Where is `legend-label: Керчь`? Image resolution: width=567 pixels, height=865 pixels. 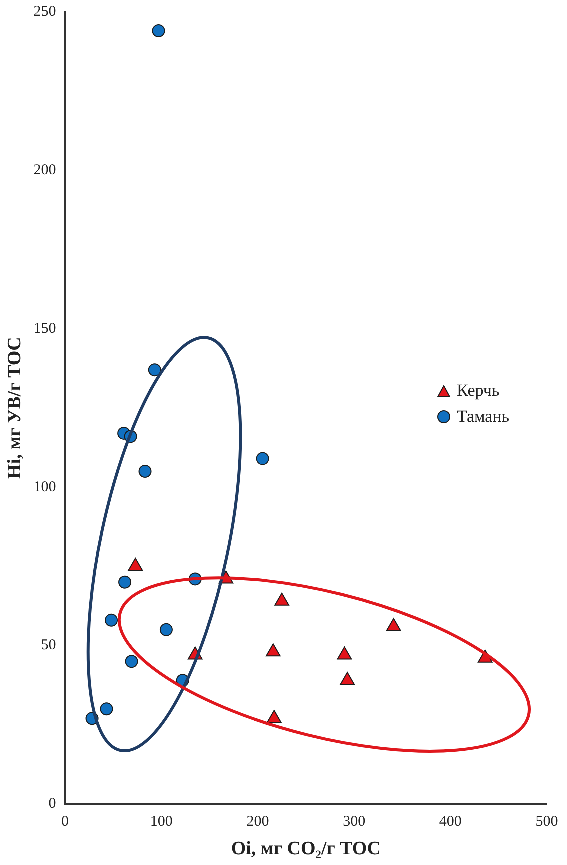
legend-label: Керчь is located at coordinates (478, 391).